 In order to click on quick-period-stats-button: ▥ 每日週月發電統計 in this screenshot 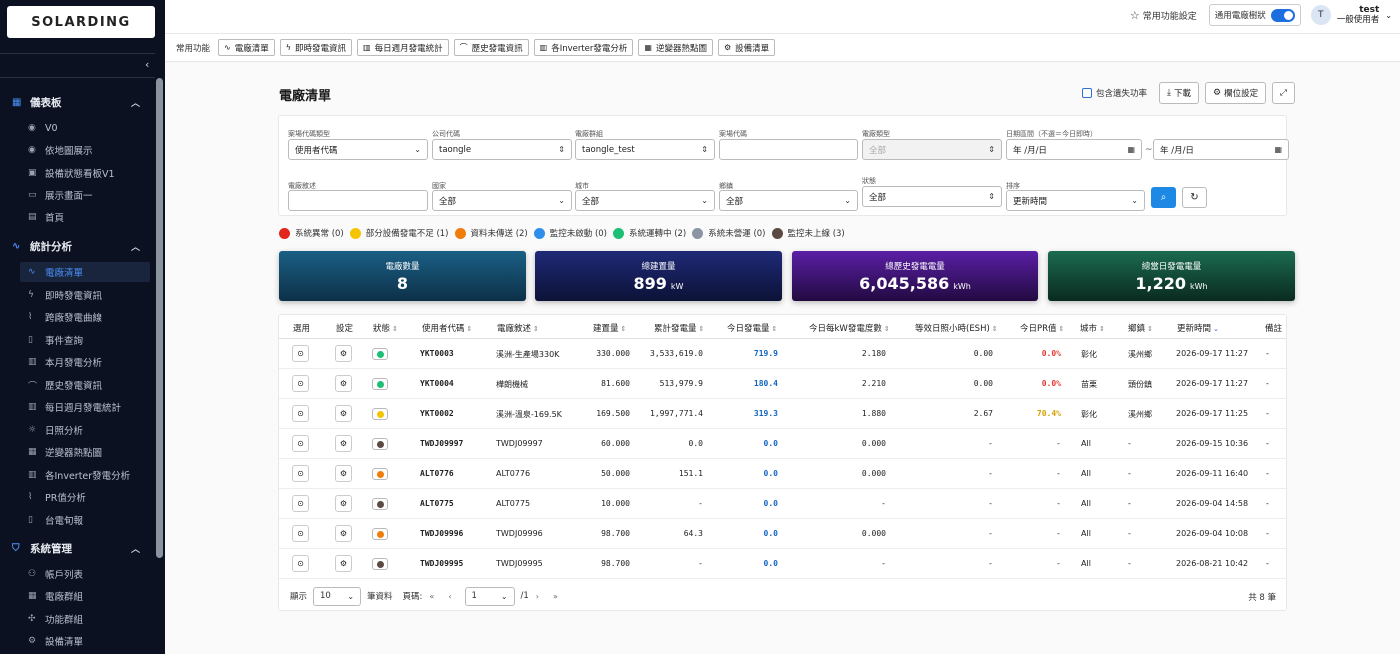, I will do `click(403, 47)`.